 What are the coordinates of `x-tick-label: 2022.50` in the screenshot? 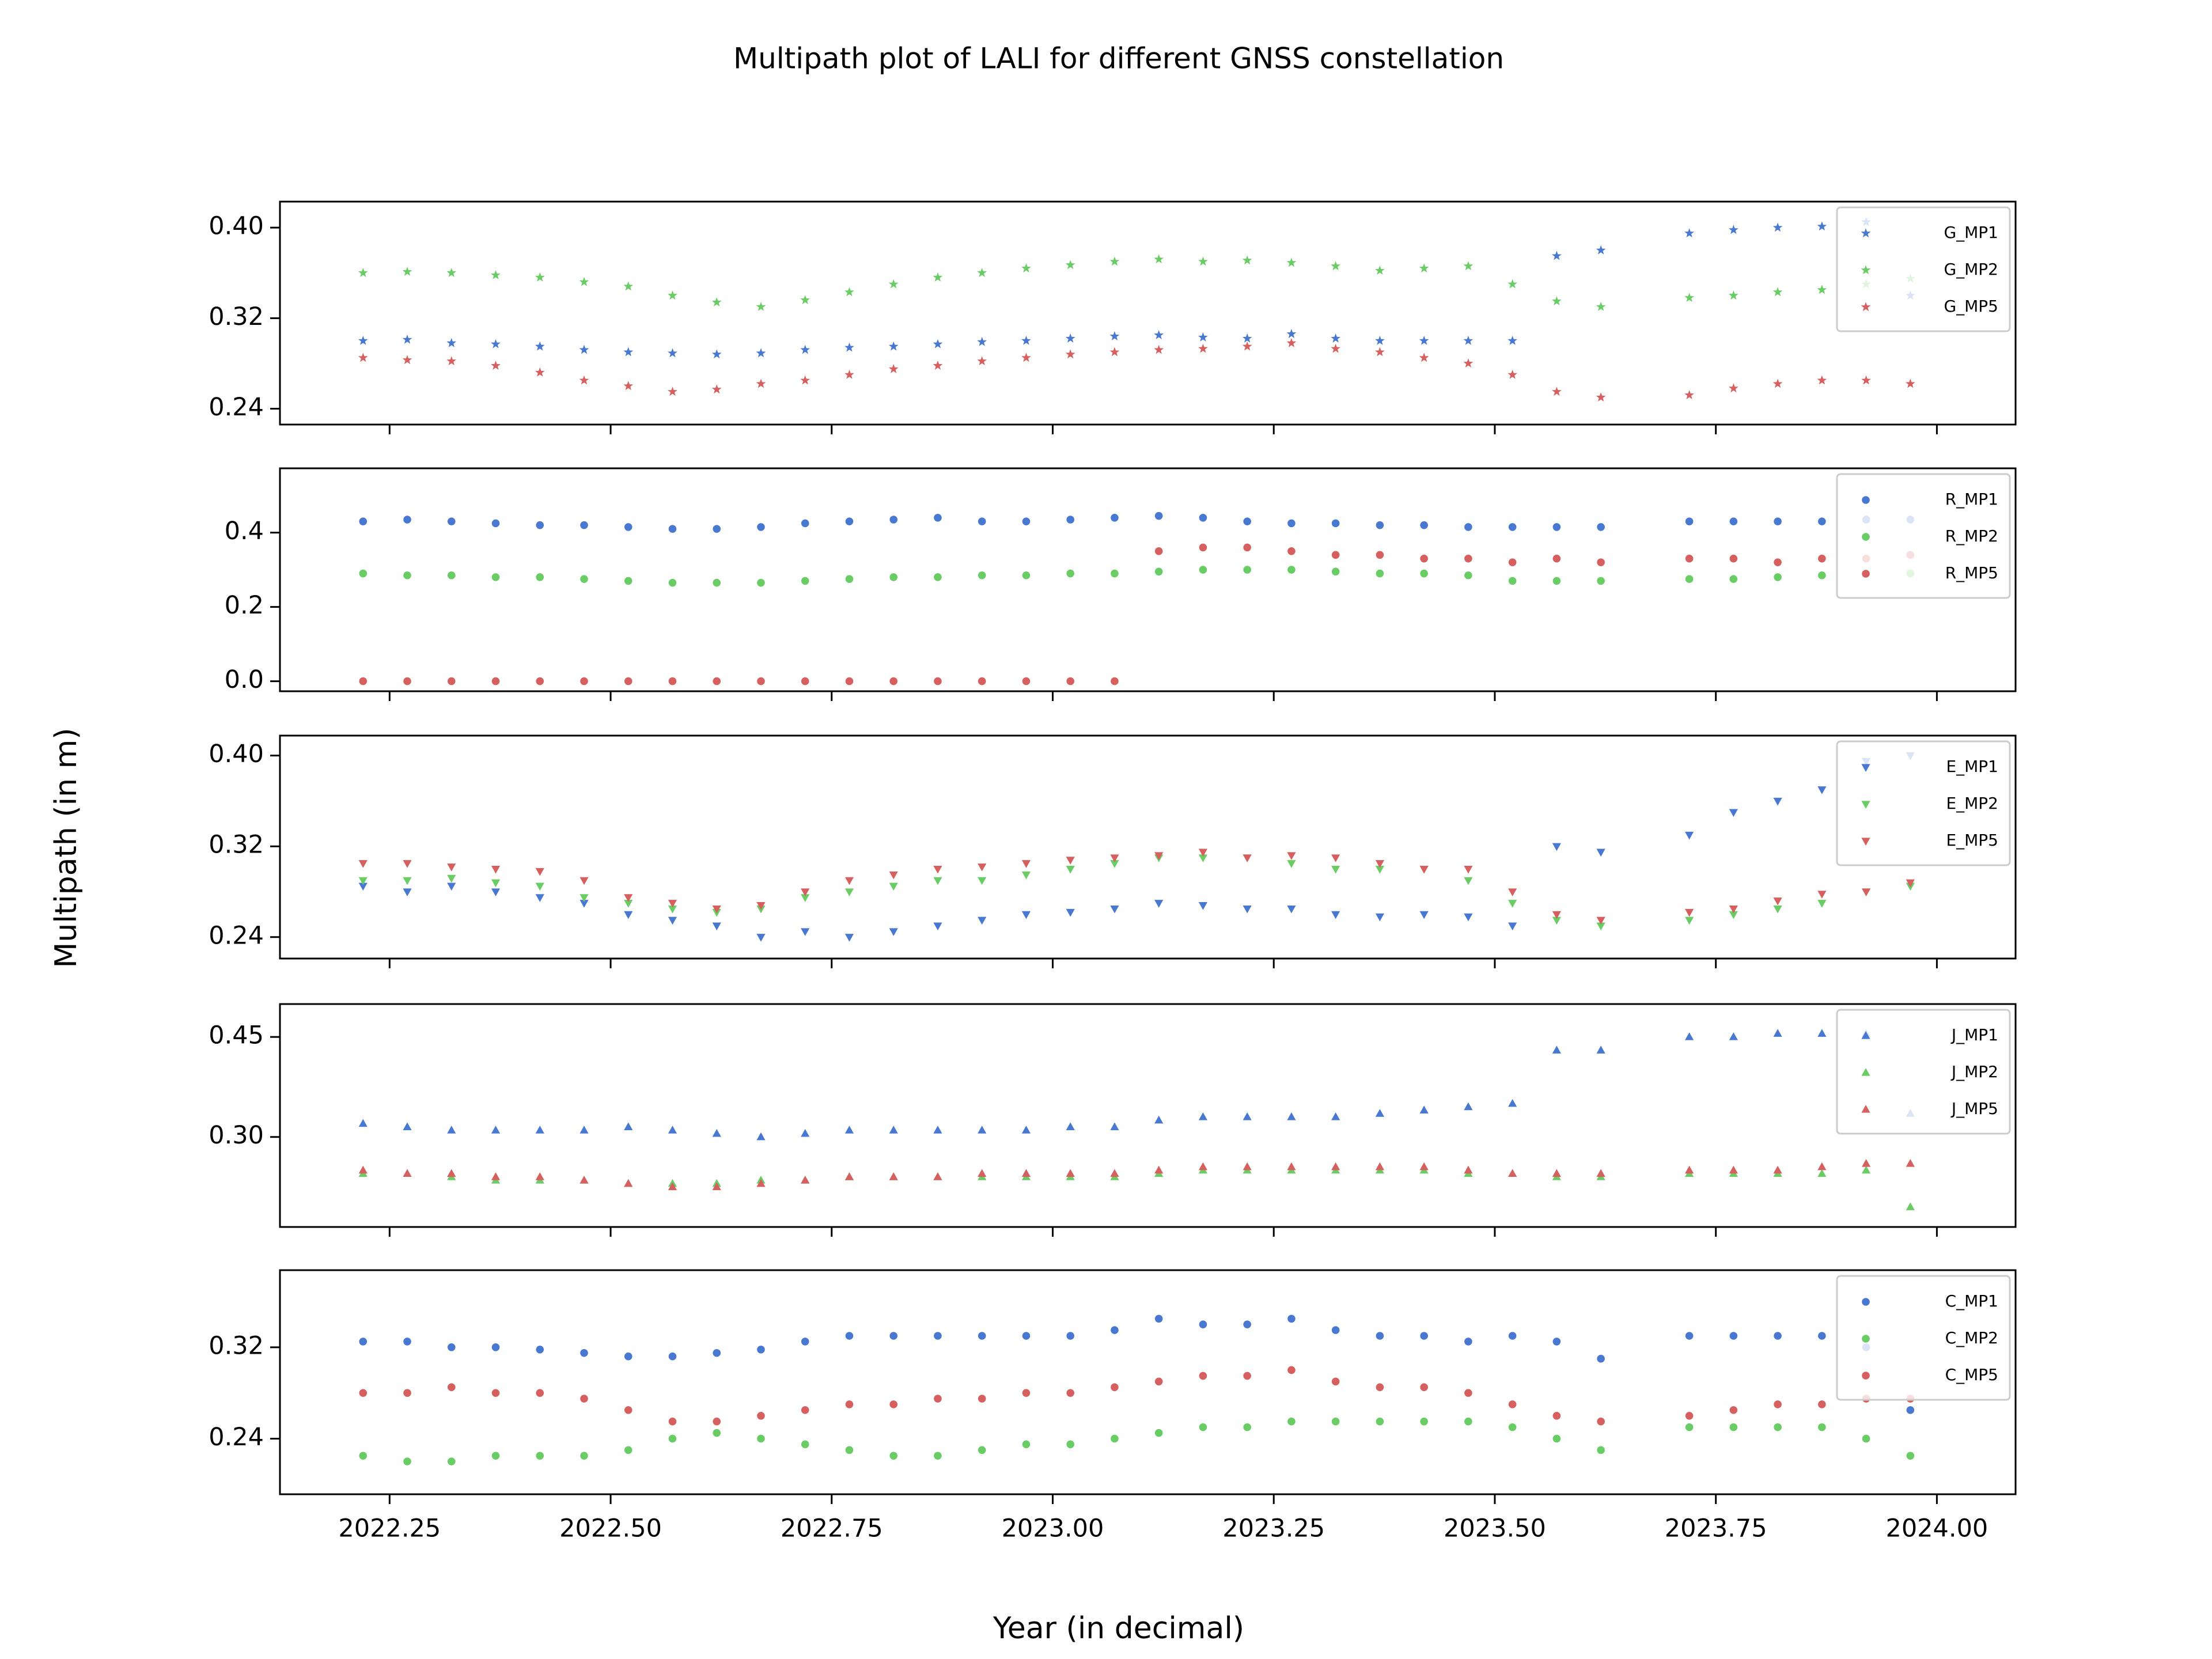 It's located at (610, 1528).